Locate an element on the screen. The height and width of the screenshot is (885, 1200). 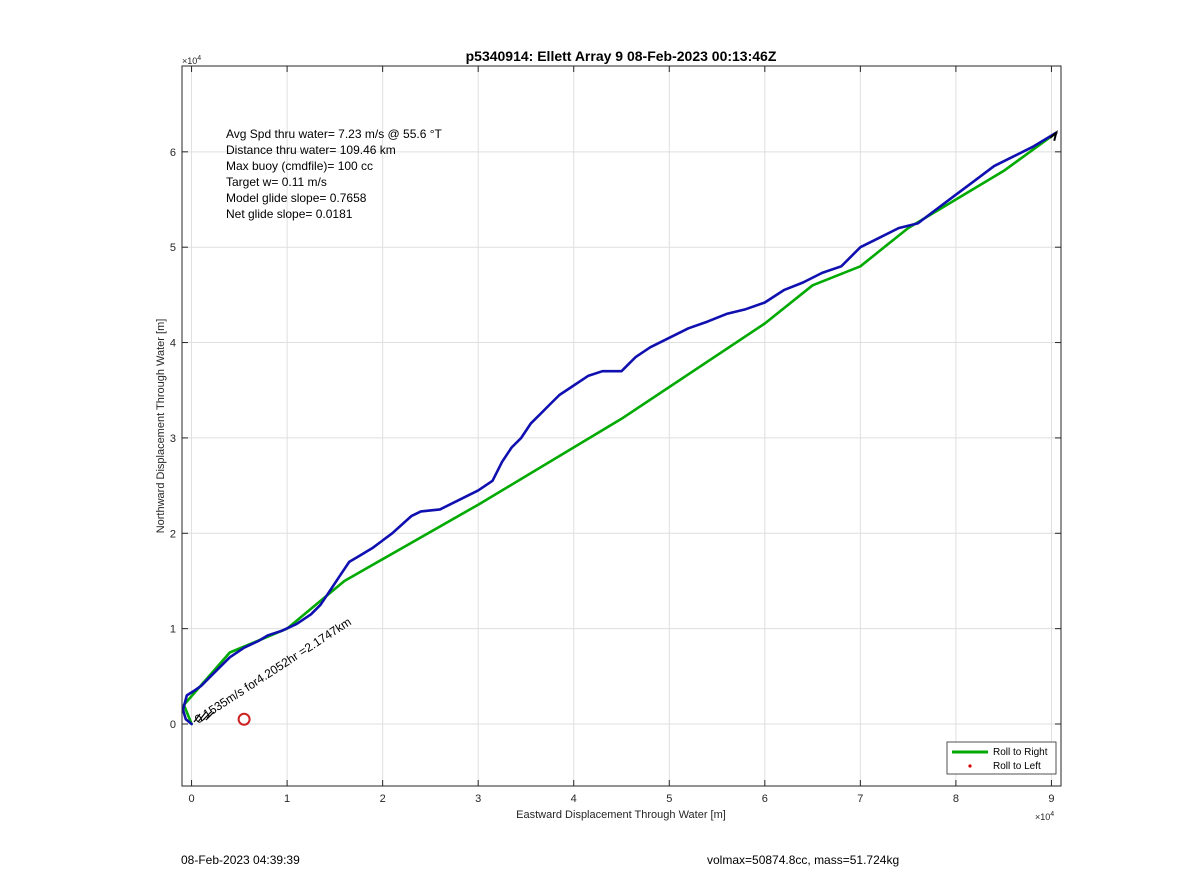
x-tick-label: 1 is located at coordinates (287, 799).